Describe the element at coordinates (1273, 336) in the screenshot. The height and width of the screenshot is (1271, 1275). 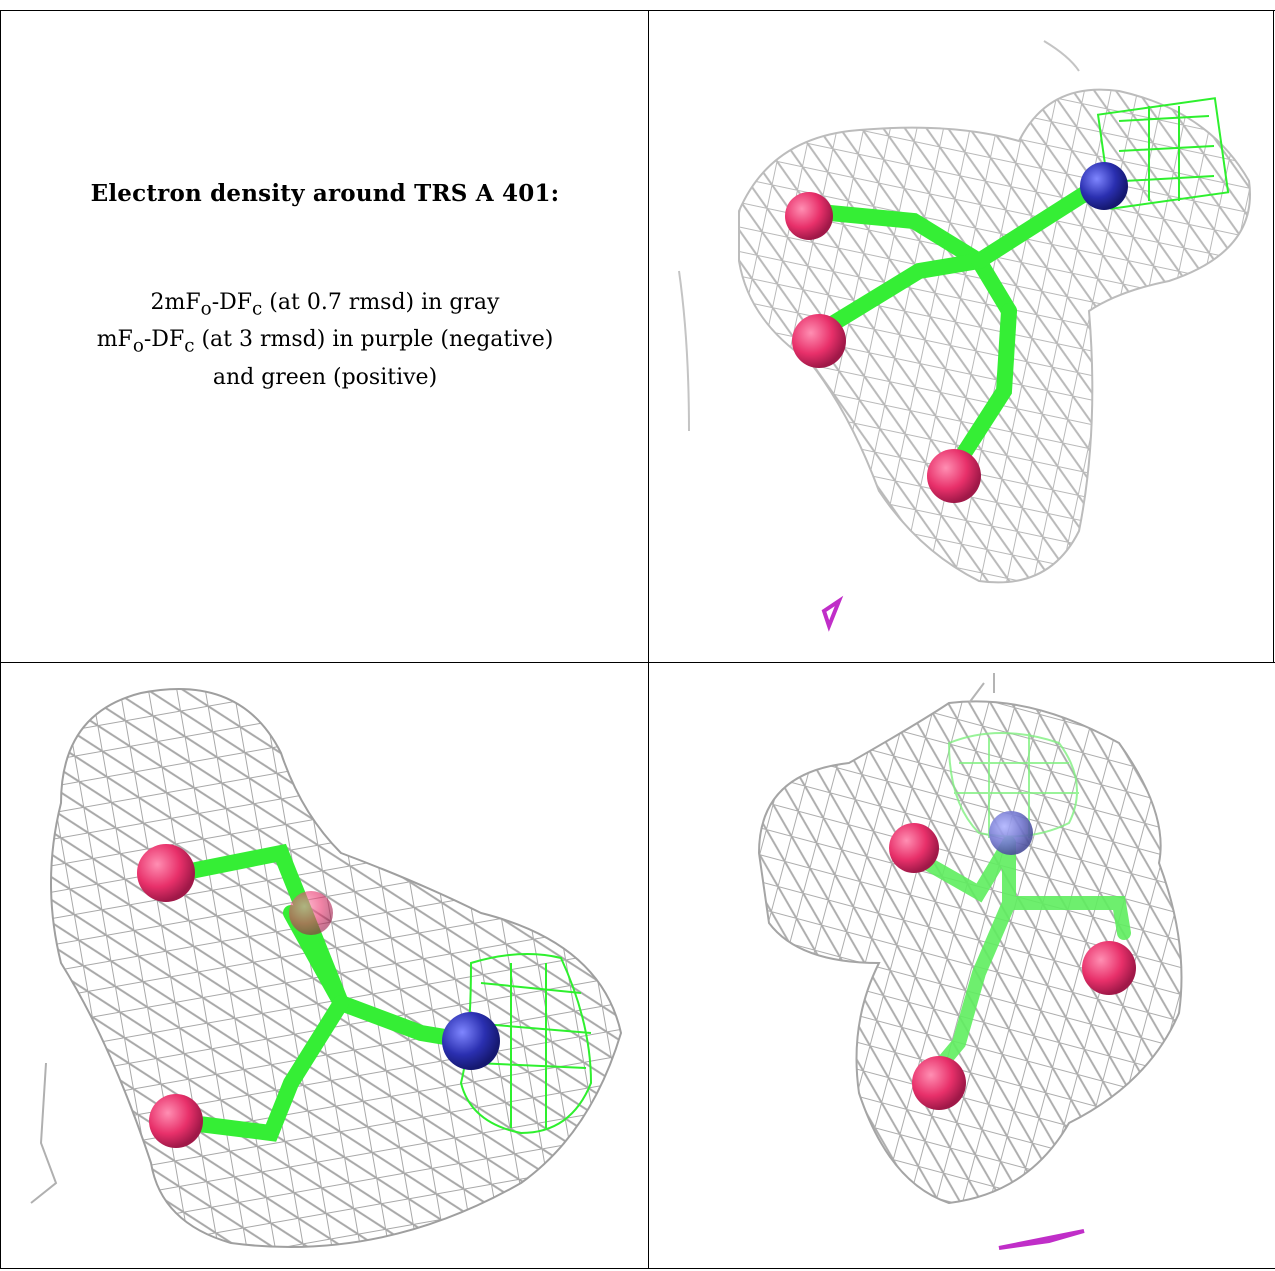
I see `border-right` at that location.